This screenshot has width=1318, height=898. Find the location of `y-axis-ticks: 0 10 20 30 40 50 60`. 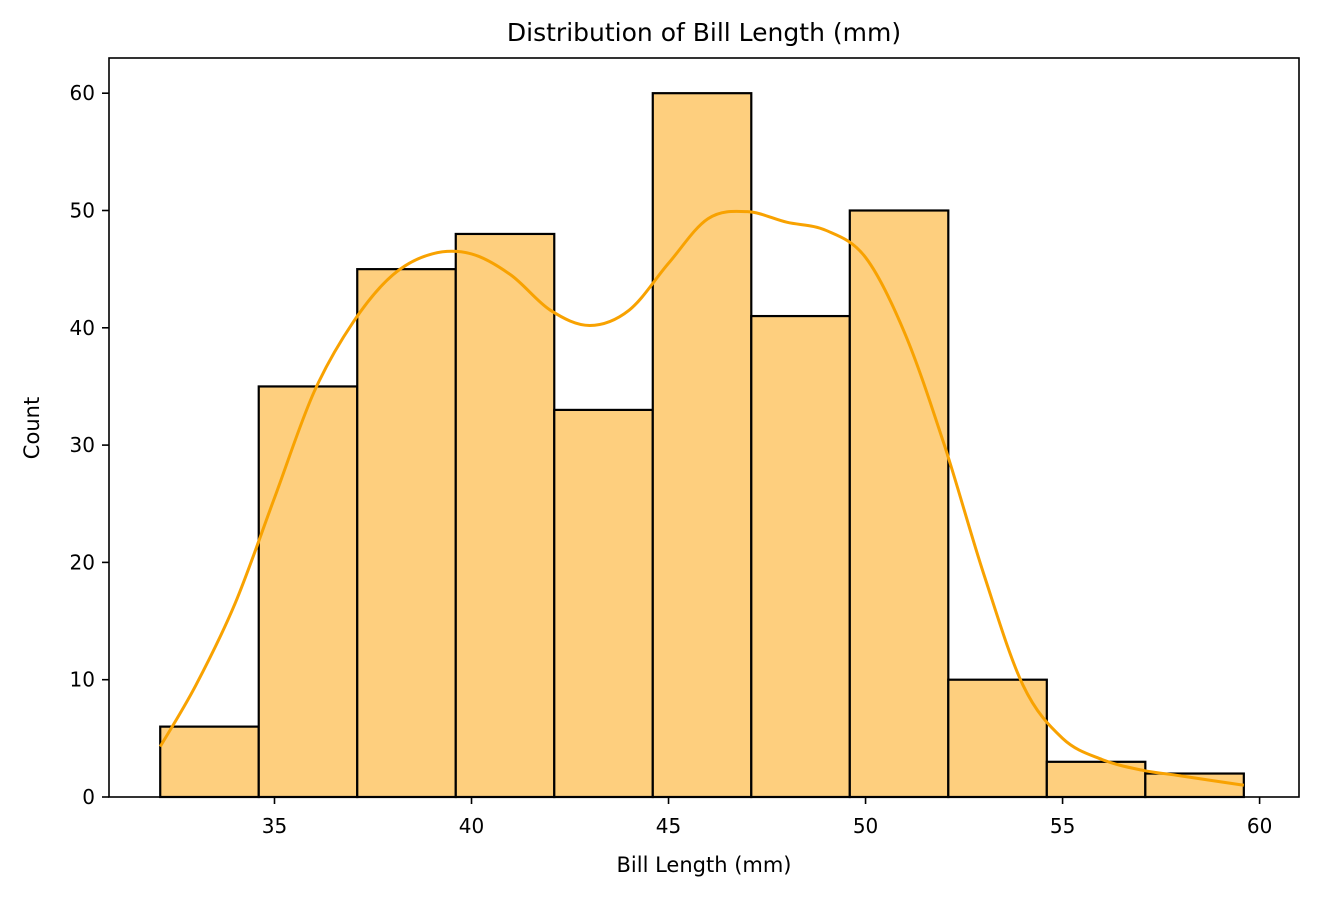

y-axis-ticks: 0 10 20 30 40 50 60 is located at coordinates (89, 445).